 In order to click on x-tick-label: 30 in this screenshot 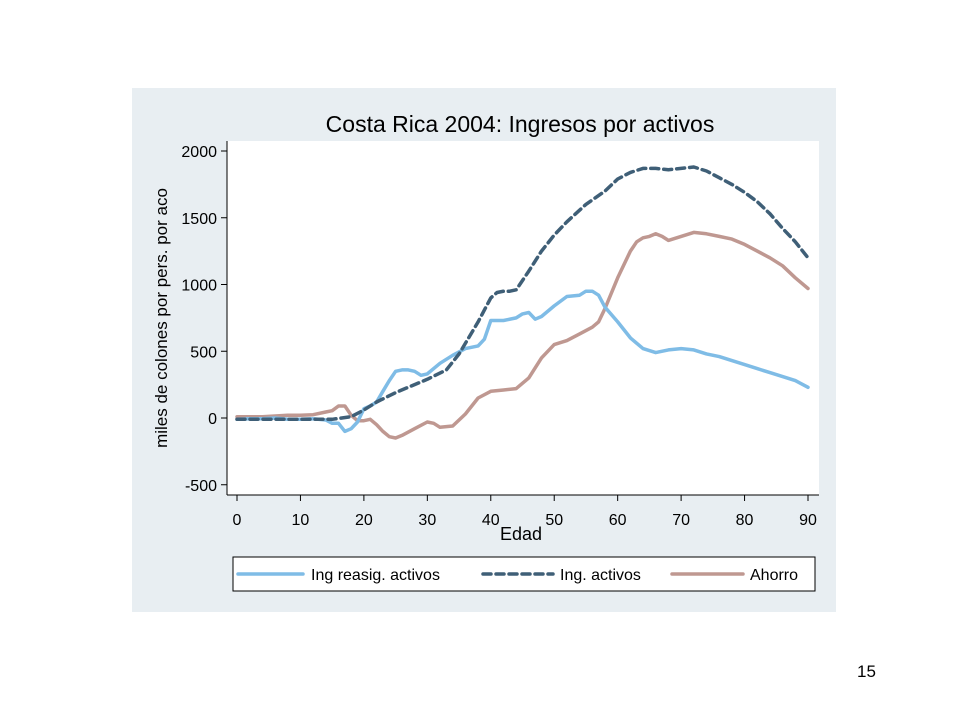, I will do `click(427, 520)`.